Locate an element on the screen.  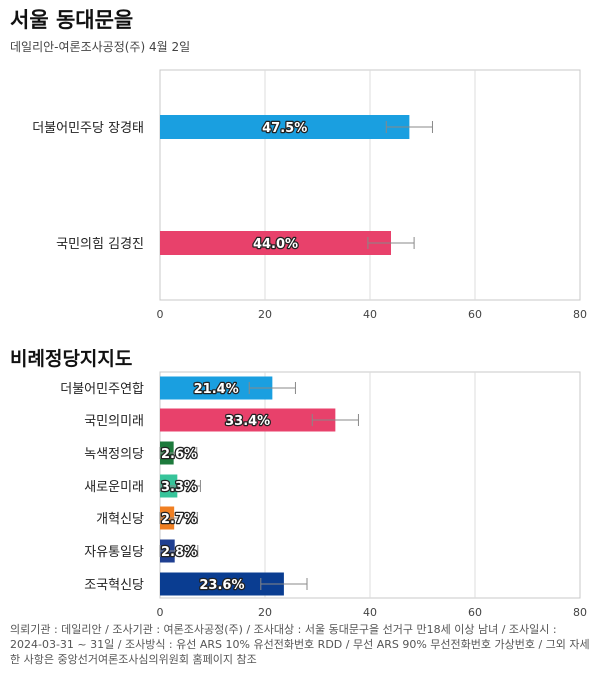
category-label: 새로운미래 is located at coordinates (114, 487).